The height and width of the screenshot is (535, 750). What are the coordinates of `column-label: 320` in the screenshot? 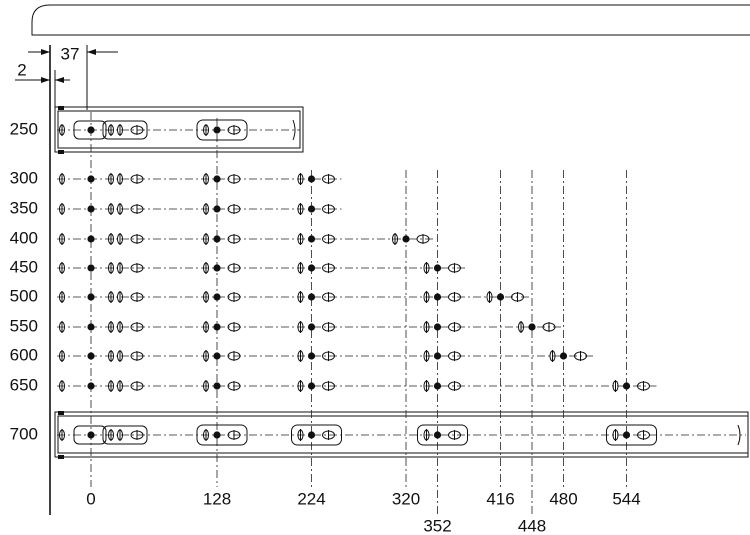 It's located at (406, 498).